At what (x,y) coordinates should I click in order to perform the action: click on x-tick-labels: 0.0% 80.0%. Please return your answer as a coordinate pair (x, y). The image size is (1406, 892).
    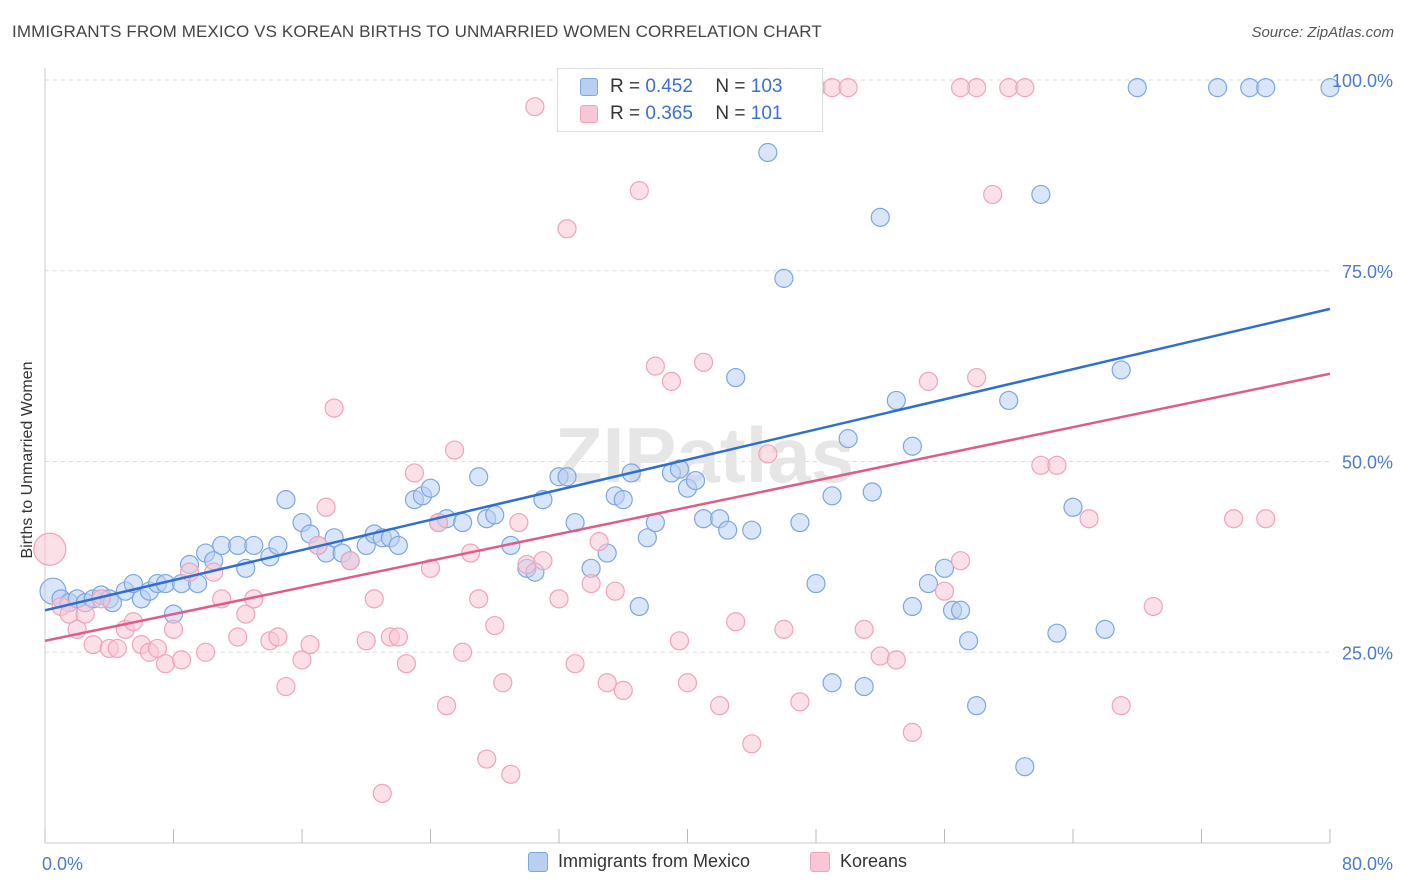
    Looking at the image, I should click on (717, 864).